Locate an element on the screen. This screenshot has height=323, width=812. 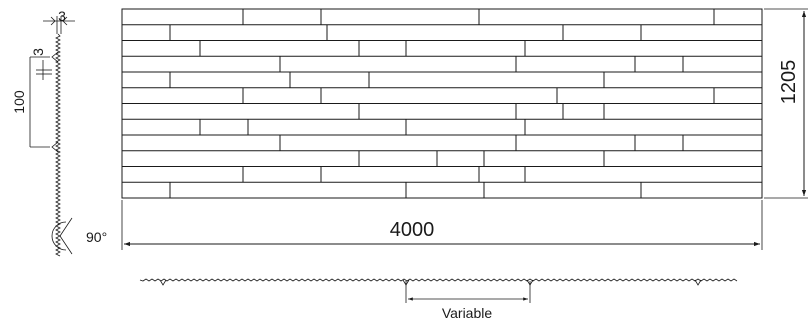
angle-notch is located at coordinates (66, 236).